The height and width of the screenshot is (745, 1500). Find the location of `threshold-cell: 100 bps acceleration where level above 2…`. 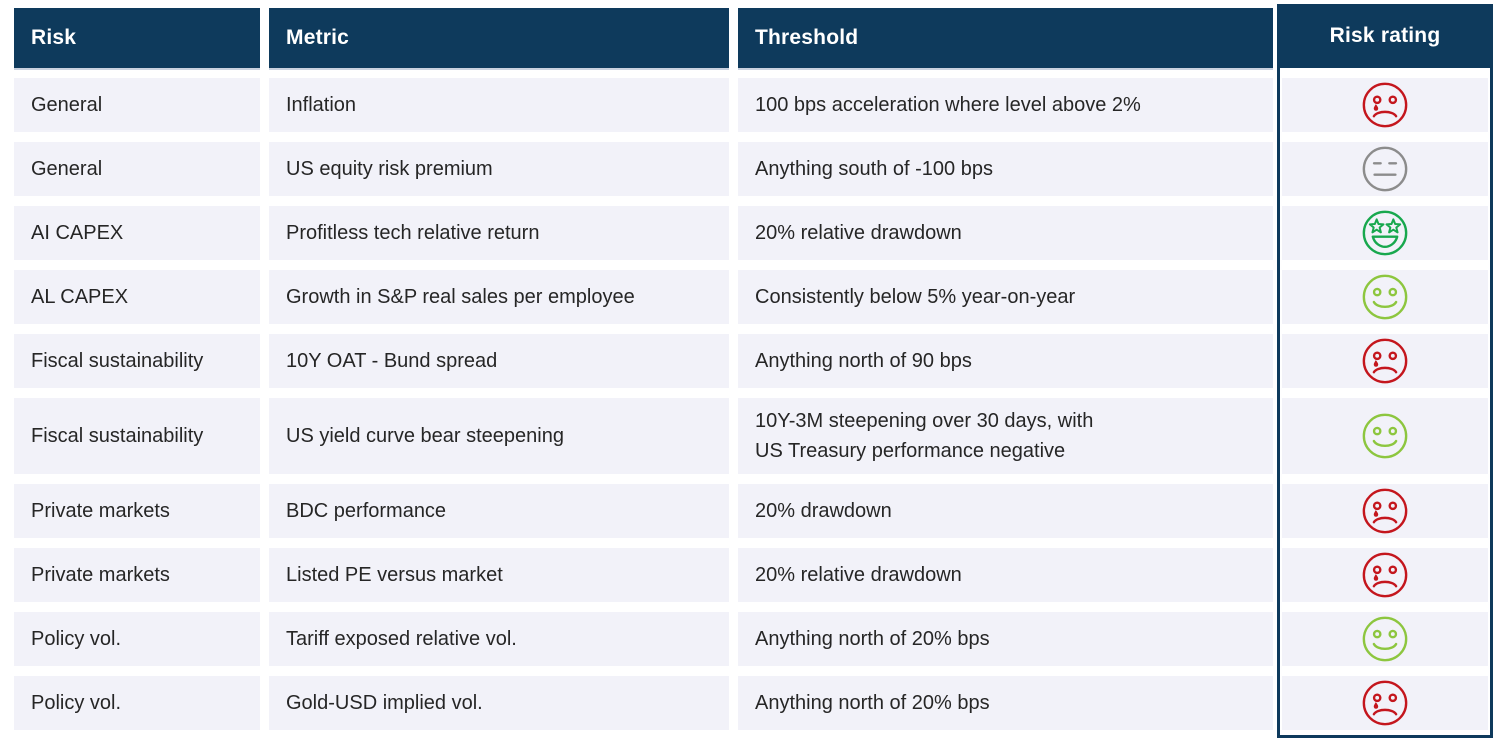

threshold-cell: 100 bps acceleration where level above 2… is located at coordinates (1005, 105).